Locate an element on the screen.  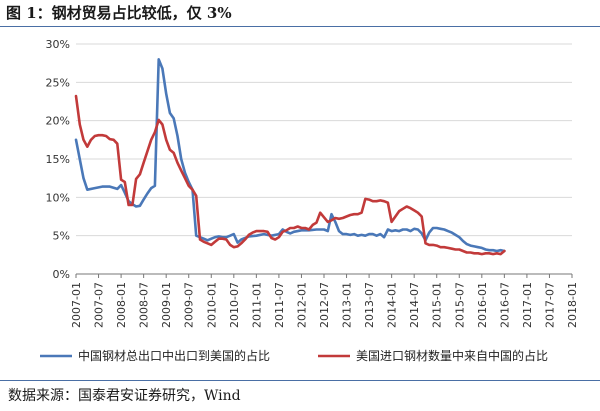
x-tick-label: 2017-01 is located at coordinates (527, 305).